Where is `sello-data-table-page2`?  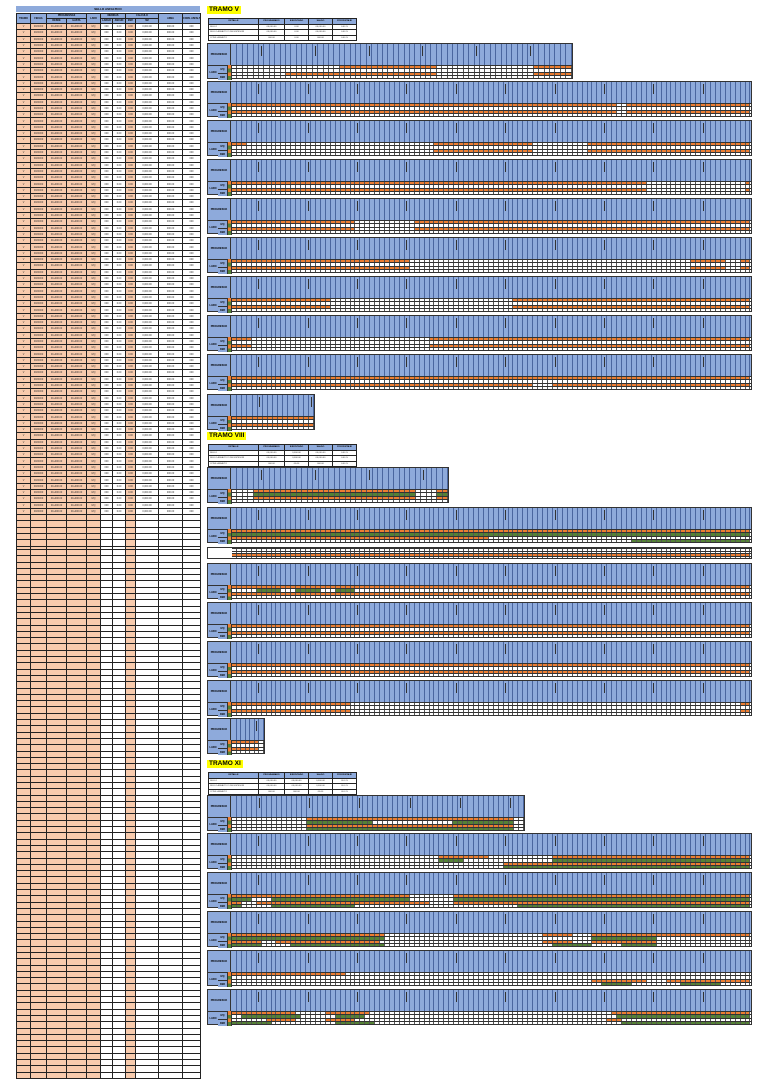 sello-data-table-page2 is located at coordinates (108, 813).